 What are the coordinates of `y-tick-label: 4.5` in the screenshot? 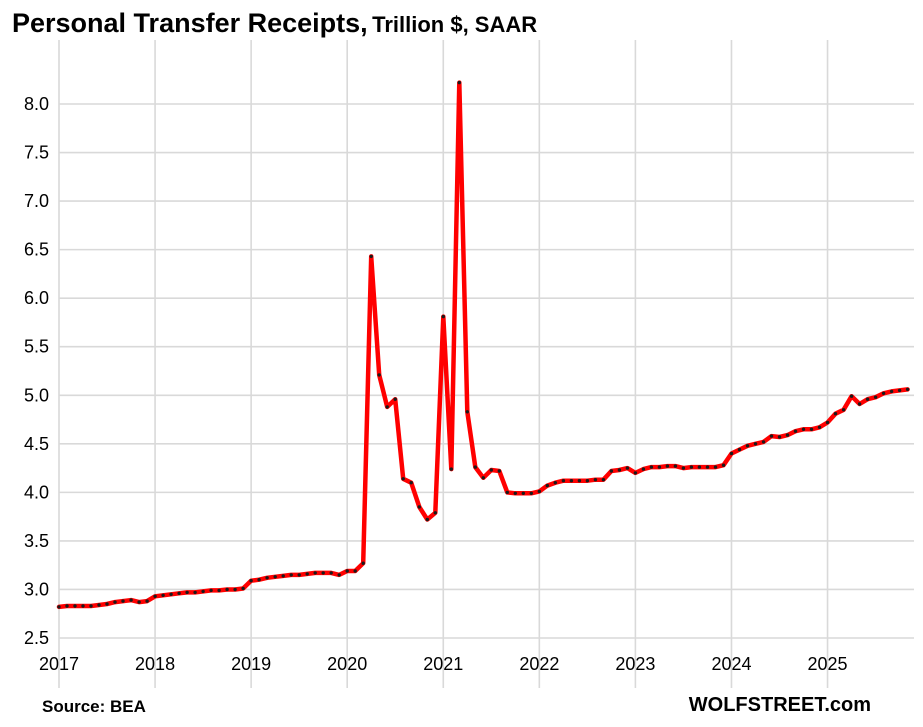 It's located at (36, 444).